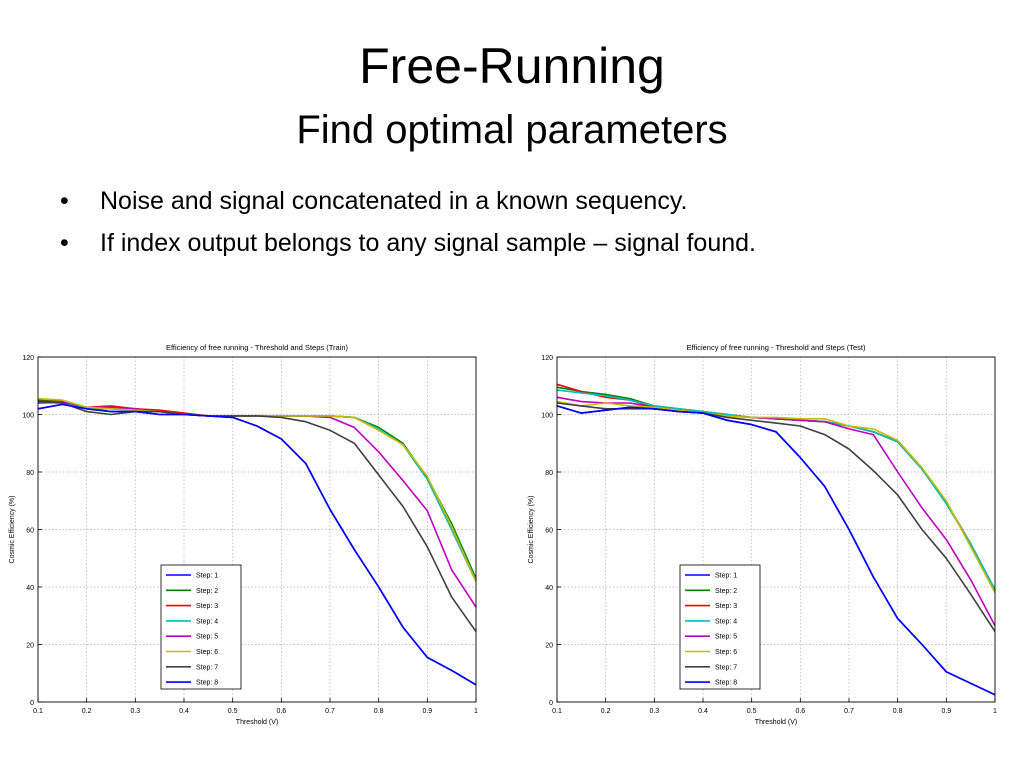 The image size is (1024, 768). I want to click on train-ytick-label: 0, so click(32, 703).